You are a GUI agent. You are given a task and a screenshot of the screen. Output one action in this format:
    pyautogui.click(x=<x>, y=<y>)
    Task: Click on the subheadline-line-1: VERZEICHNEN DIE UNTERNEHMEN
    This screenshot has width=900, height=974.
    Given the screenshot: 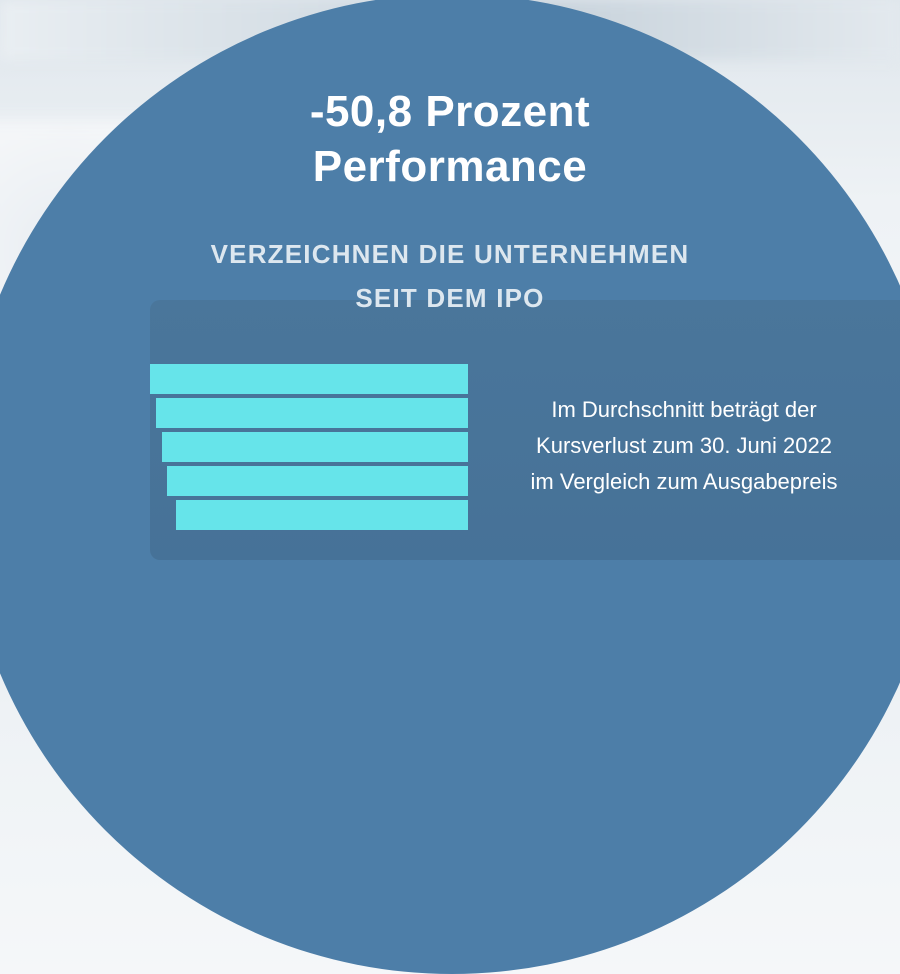 What is the action you would take?
    pyautogui.click(x=450, y=254)
    